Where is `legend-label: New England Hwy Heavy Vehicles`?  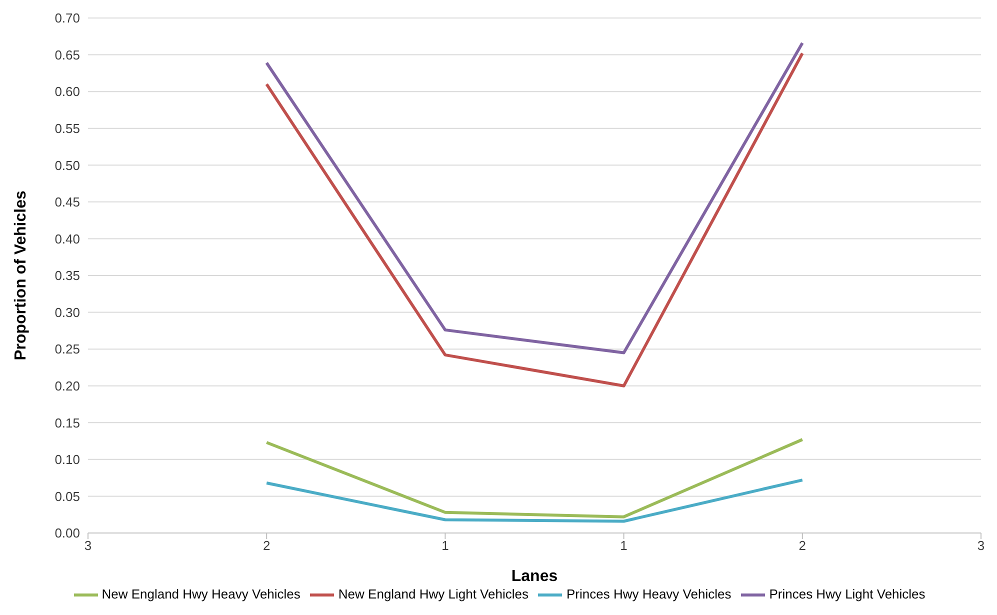 legend-label: New England Hwy Heavy Vehicles is located at coordinates (201, 594).